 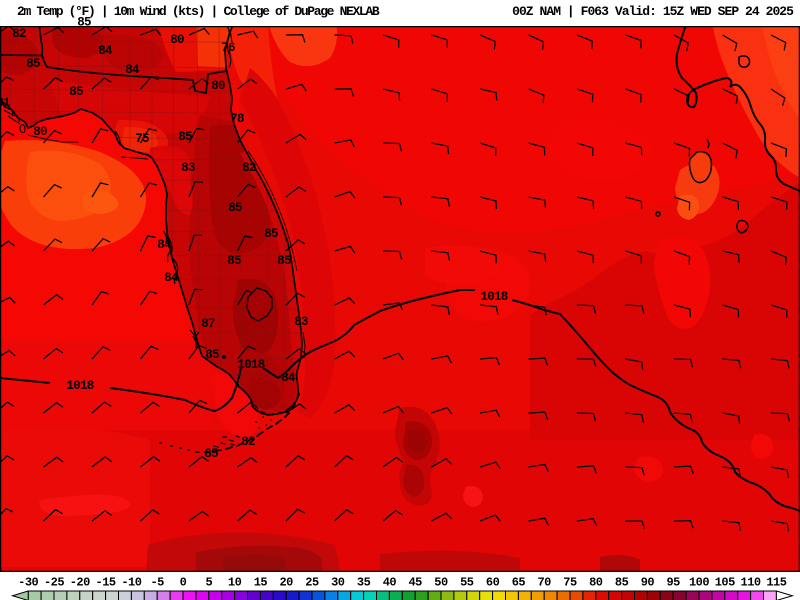 I want to click on svg-text: 100, so click(x=699, y=583).